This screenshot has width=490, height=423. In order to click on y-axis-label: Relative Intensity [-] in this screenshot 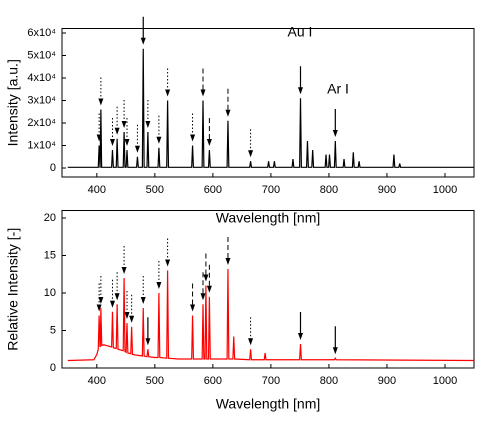, I will do `click(13, 289)`.